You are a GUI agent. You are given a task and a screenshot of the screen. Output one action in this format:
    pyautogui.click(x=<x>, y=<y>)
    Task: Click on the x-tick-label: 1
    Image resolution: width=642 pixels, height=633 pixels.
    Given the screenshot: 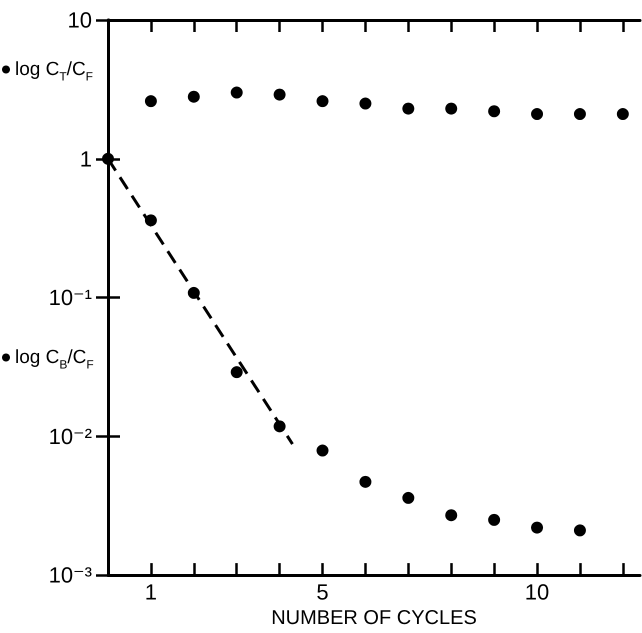 What is the action you would take?
    pyautogui.click(x=151, y=592)
    